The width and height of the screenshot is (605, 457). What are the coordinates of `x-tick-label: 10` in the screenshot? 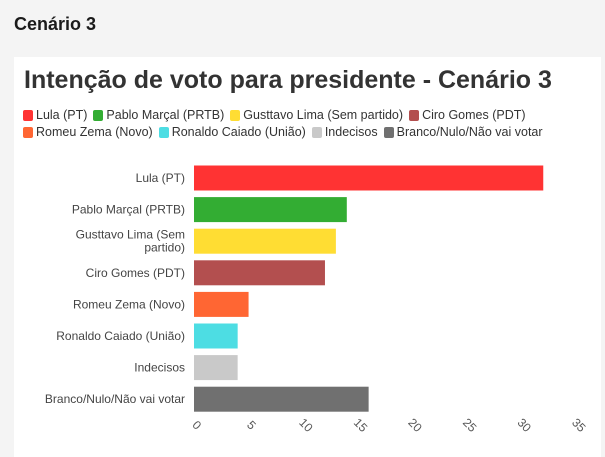 It's located at (306, 425).